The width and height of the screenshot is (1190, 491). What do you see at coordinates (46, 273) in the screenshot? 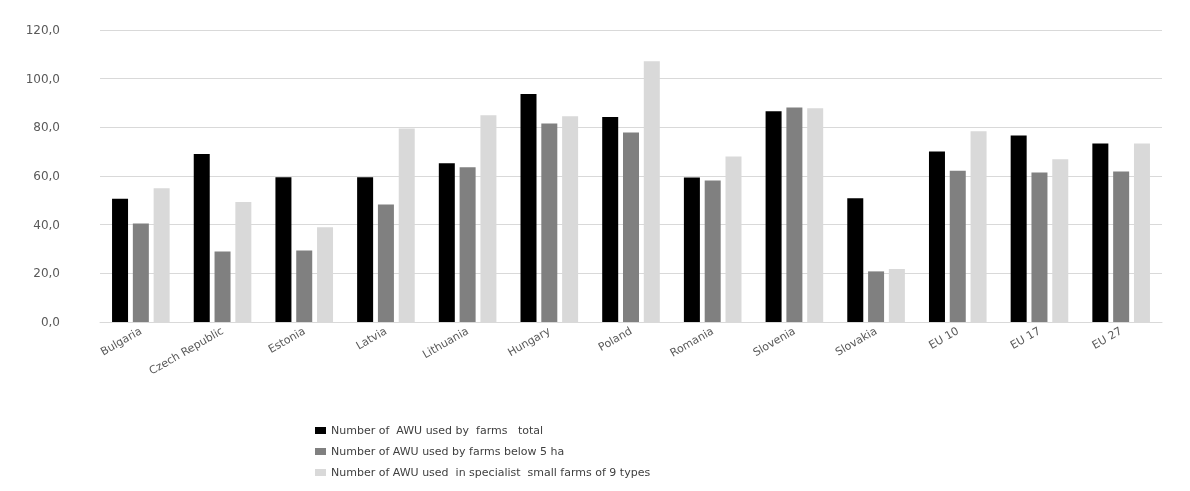
I see `y-tick-label: 20,0` at bounding box center [46, 273].